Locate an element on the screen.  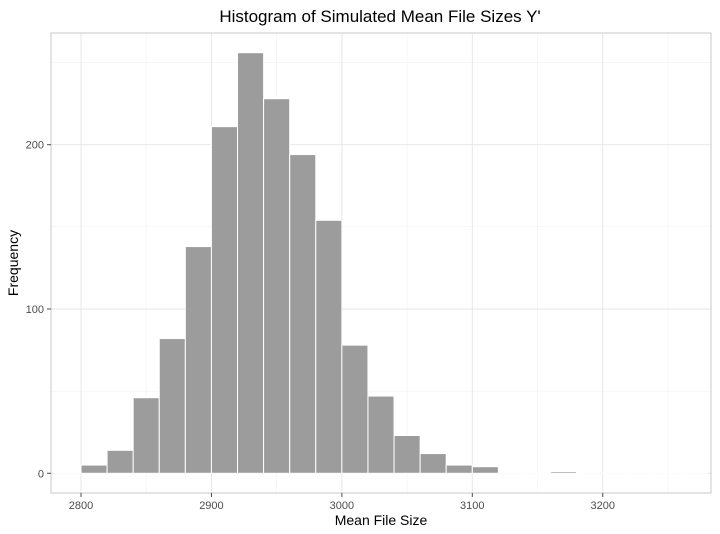
x-axis: 2800 2900 3000 3100 3200 is located at coordinates (342, 502).